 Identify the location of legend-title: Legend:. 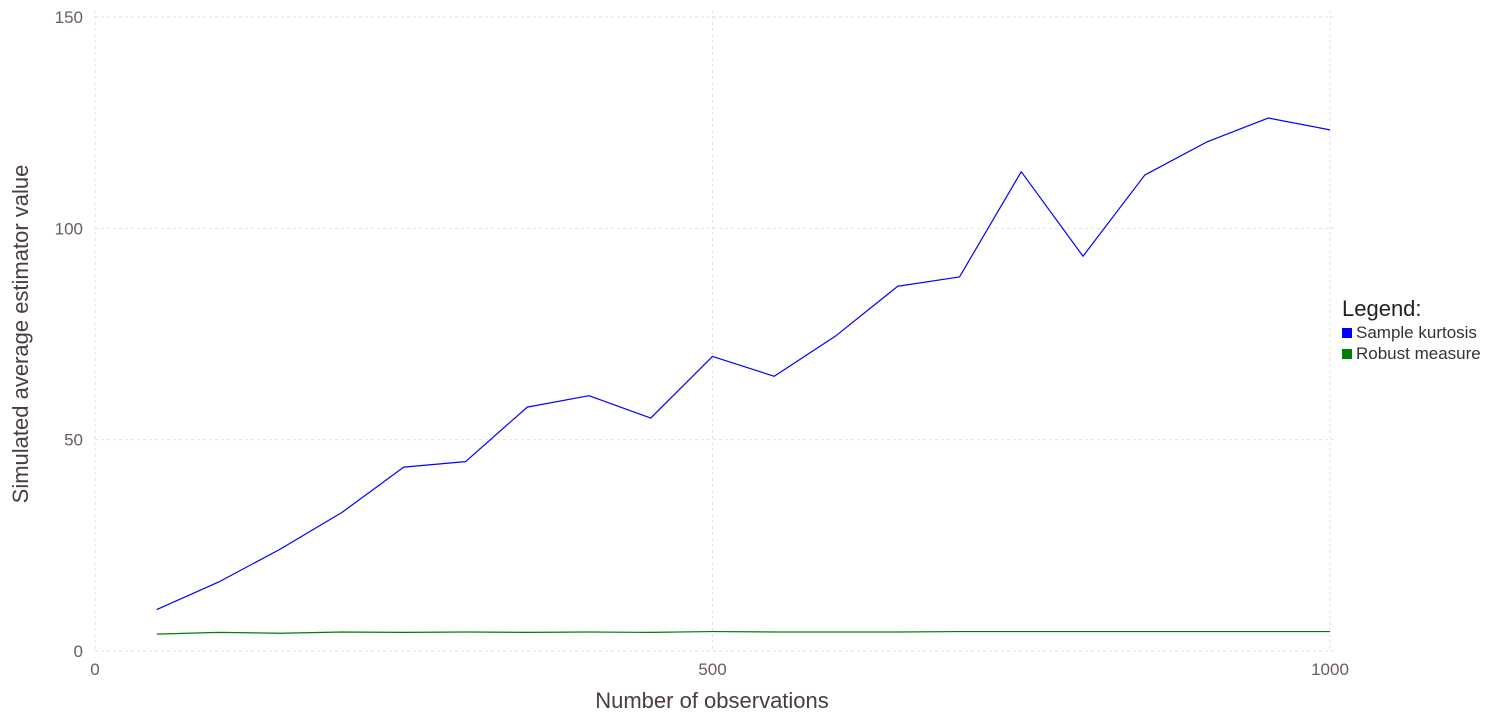
(1382, 308).